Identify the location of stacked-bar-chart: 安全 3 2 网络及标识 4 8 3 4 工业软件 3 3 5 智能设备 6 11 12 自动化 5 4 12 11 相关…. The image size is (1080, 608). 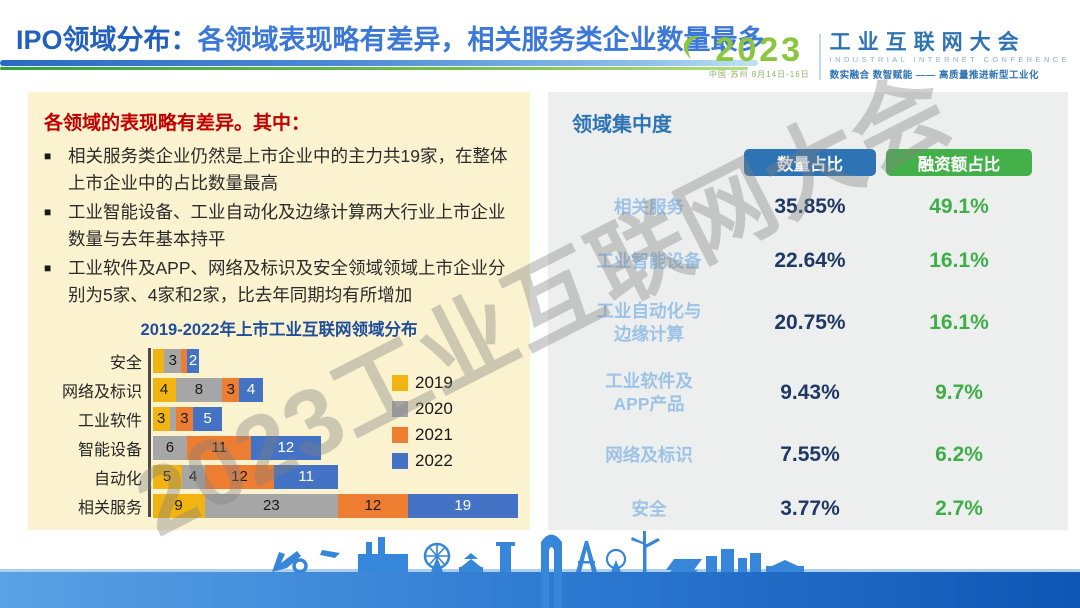
(281, 432).